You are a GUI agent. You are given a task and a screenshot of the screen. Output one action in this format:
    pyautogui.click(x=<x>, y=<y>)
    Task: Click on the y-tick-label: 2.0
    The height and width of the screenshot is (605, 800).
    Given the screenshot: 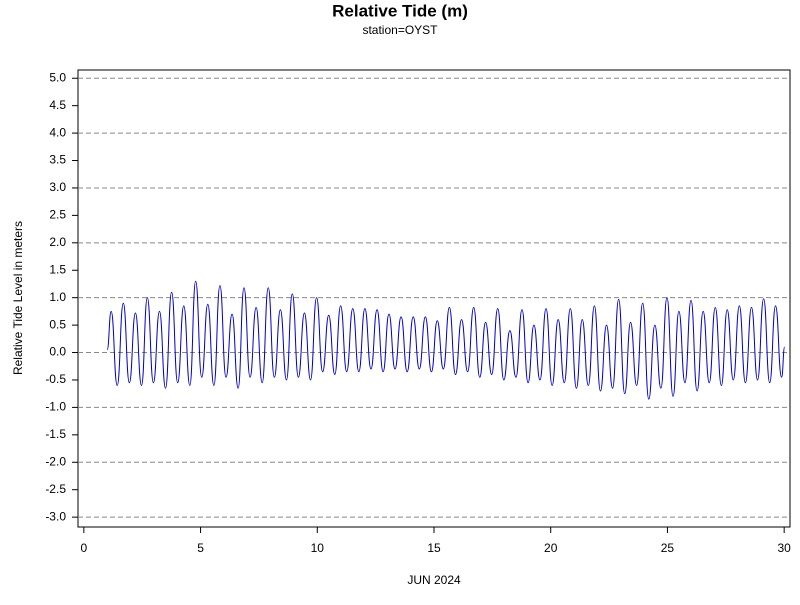 What is the action you would take?
    pyautogui.click(x=57, y=242)
    